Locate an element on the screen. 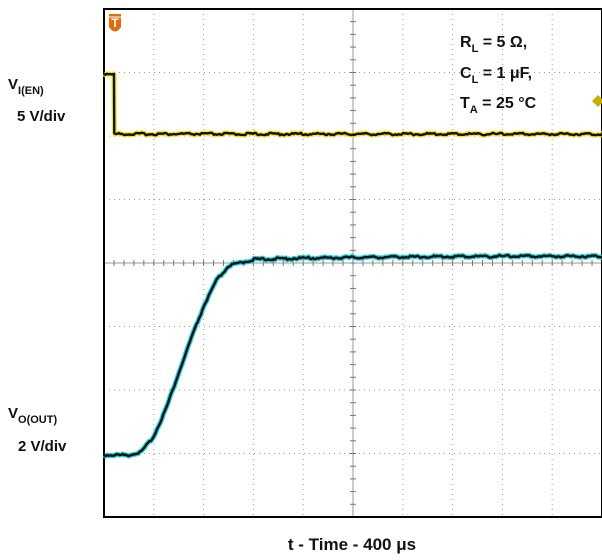 The image size is (602, 560). series-1-trace is located at coordinates (352, 104).